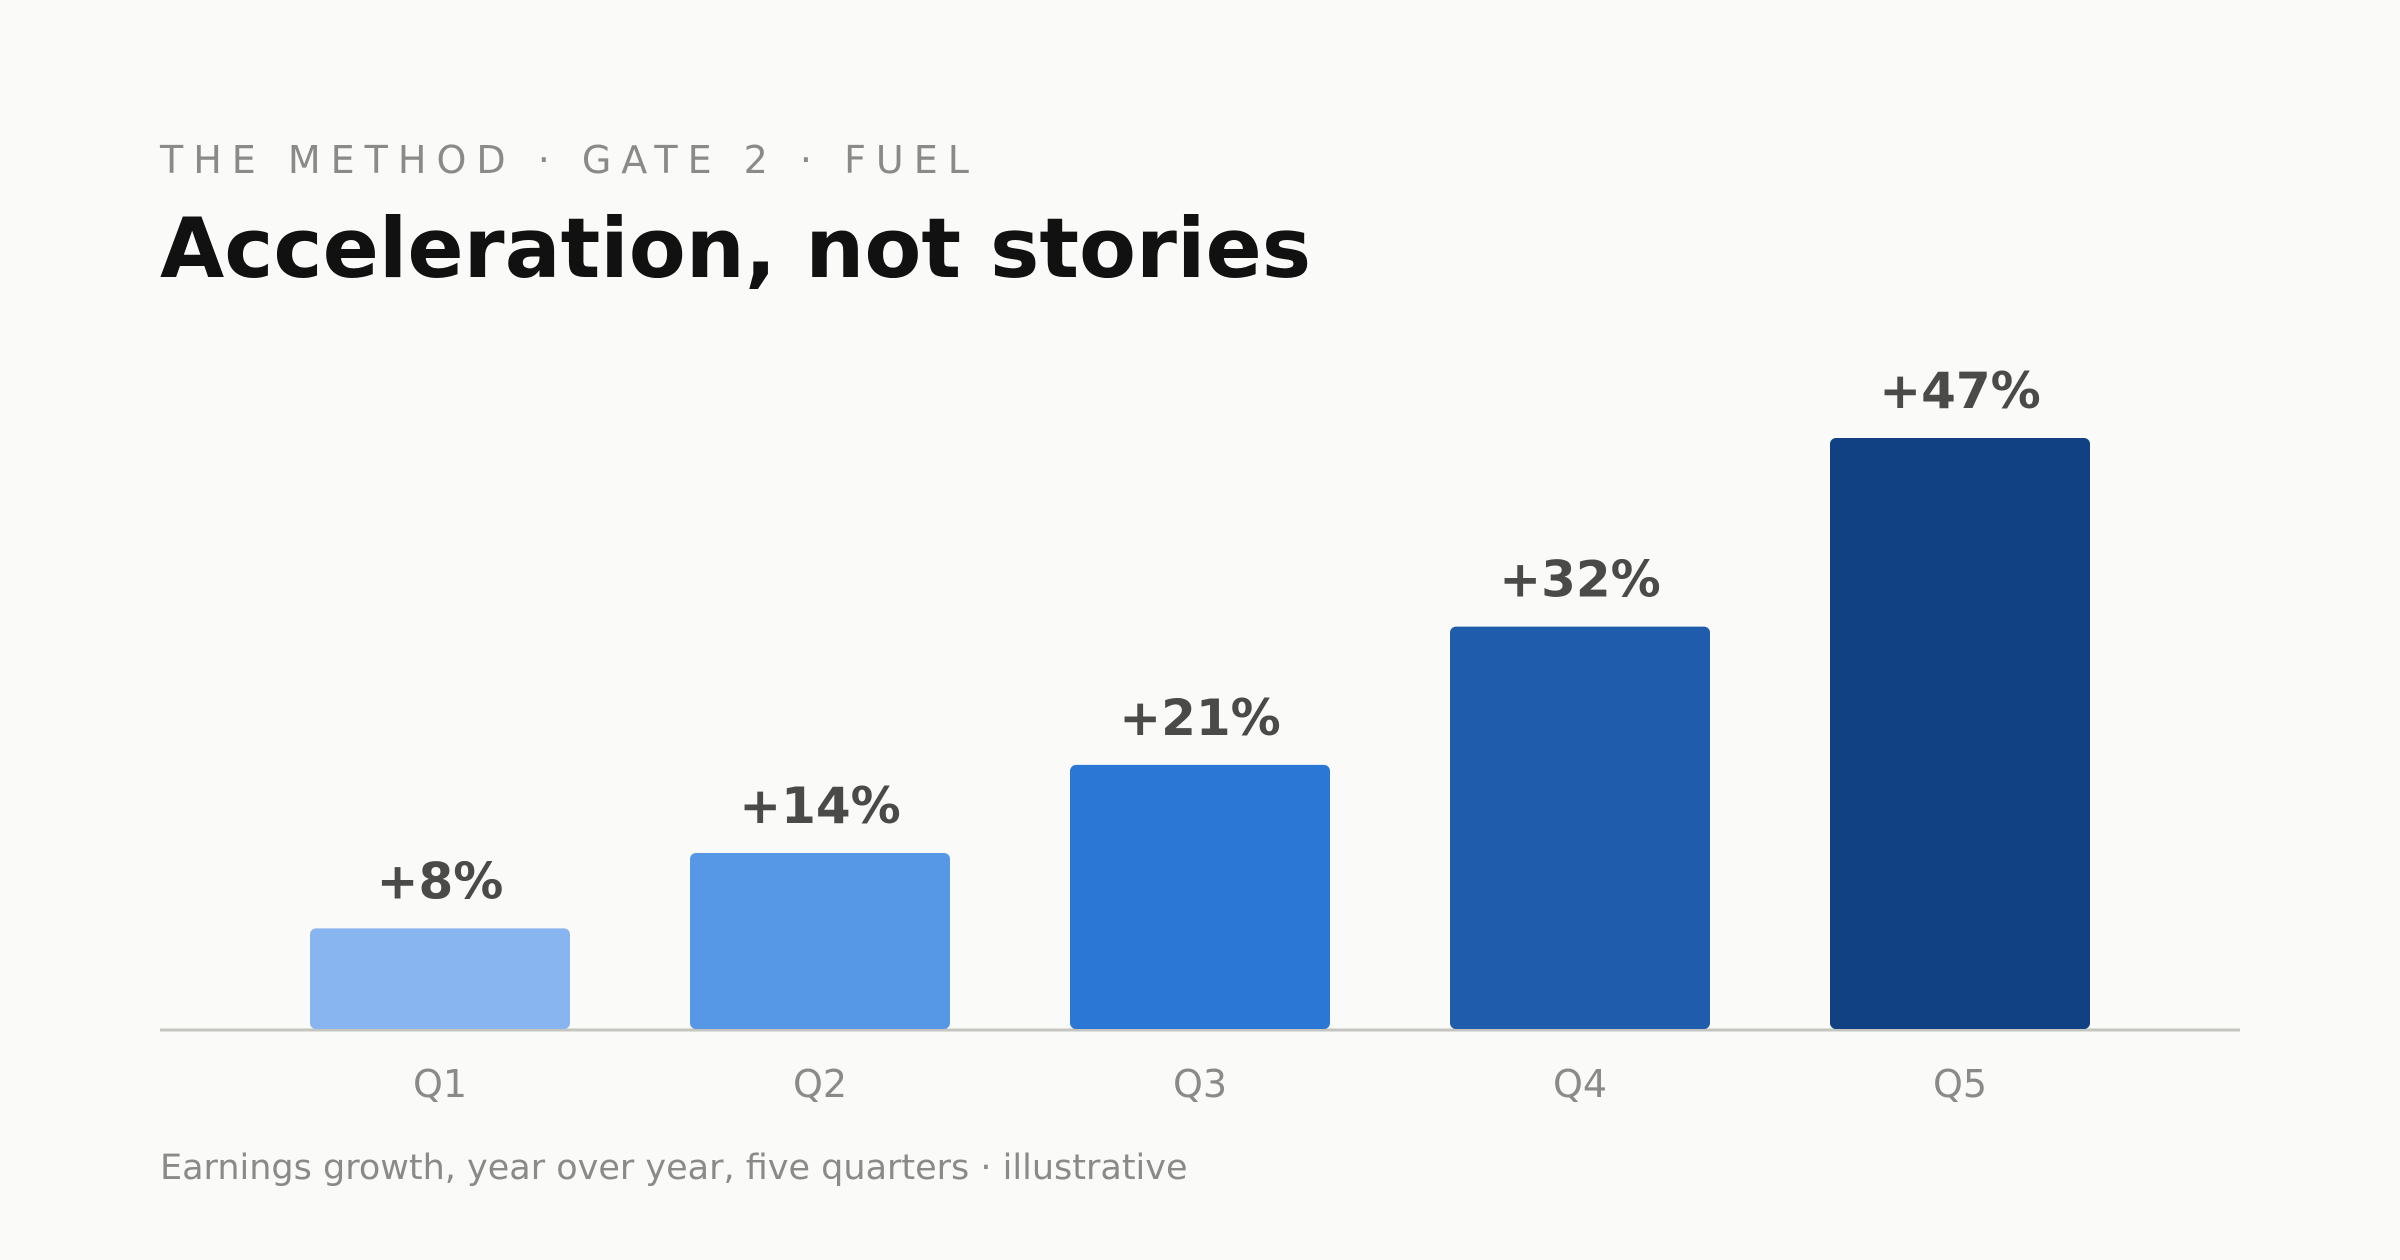  What do you see at coordinates (1960, 1084) in the screenshot?
I see `x-tick-label-q5: Q5` at bounding box center [1960, 1084].